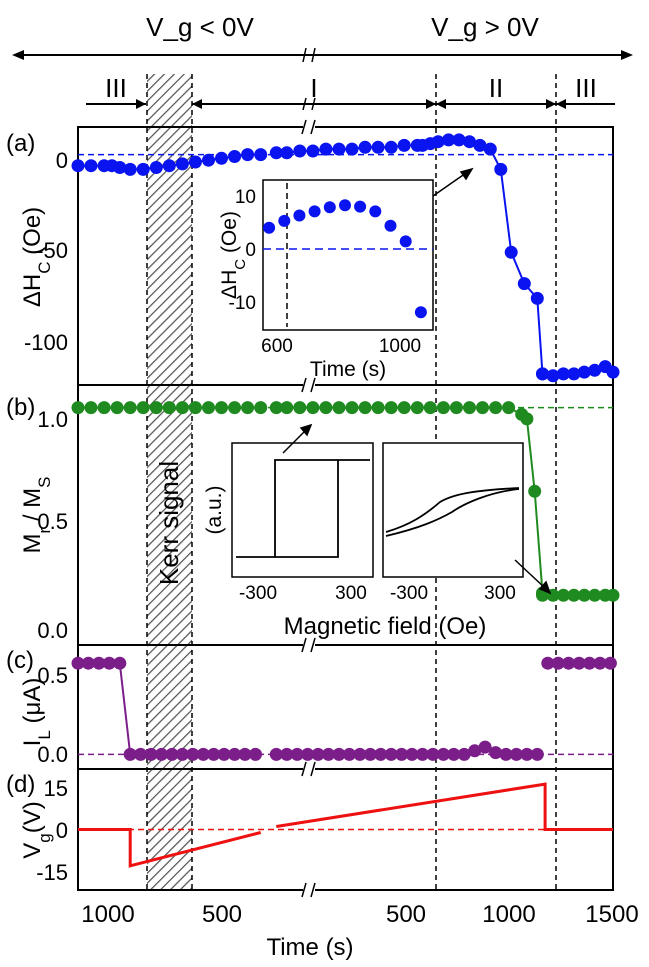 The image size is (649, 967). I want to click on inset-b-xlabel: Magnetic field (Oe), so click(385, 626).